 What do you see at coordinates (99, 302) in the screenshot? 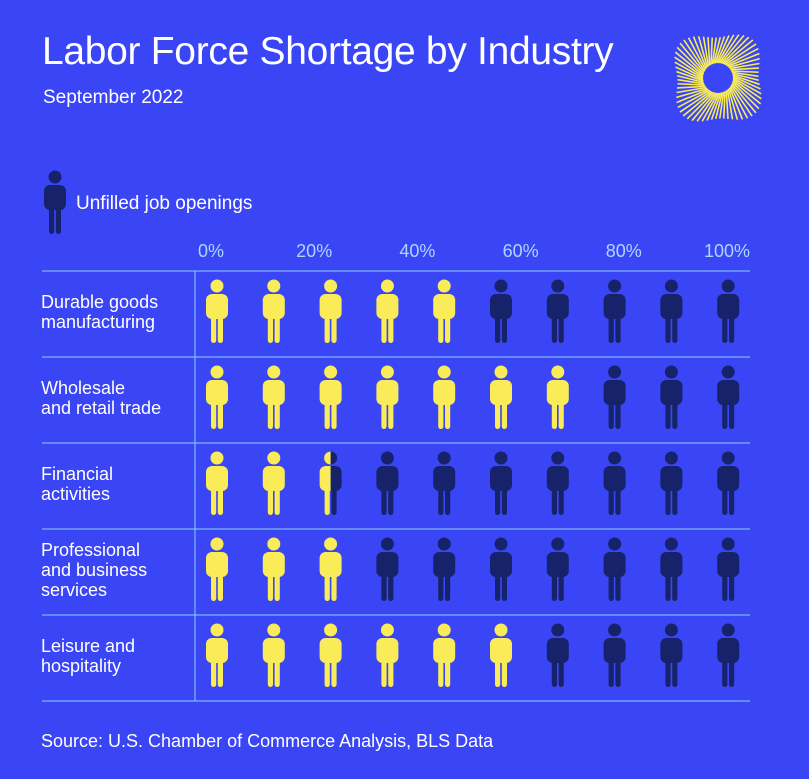
I see `category-label: Durable goods` at bounding box center [99, 302].